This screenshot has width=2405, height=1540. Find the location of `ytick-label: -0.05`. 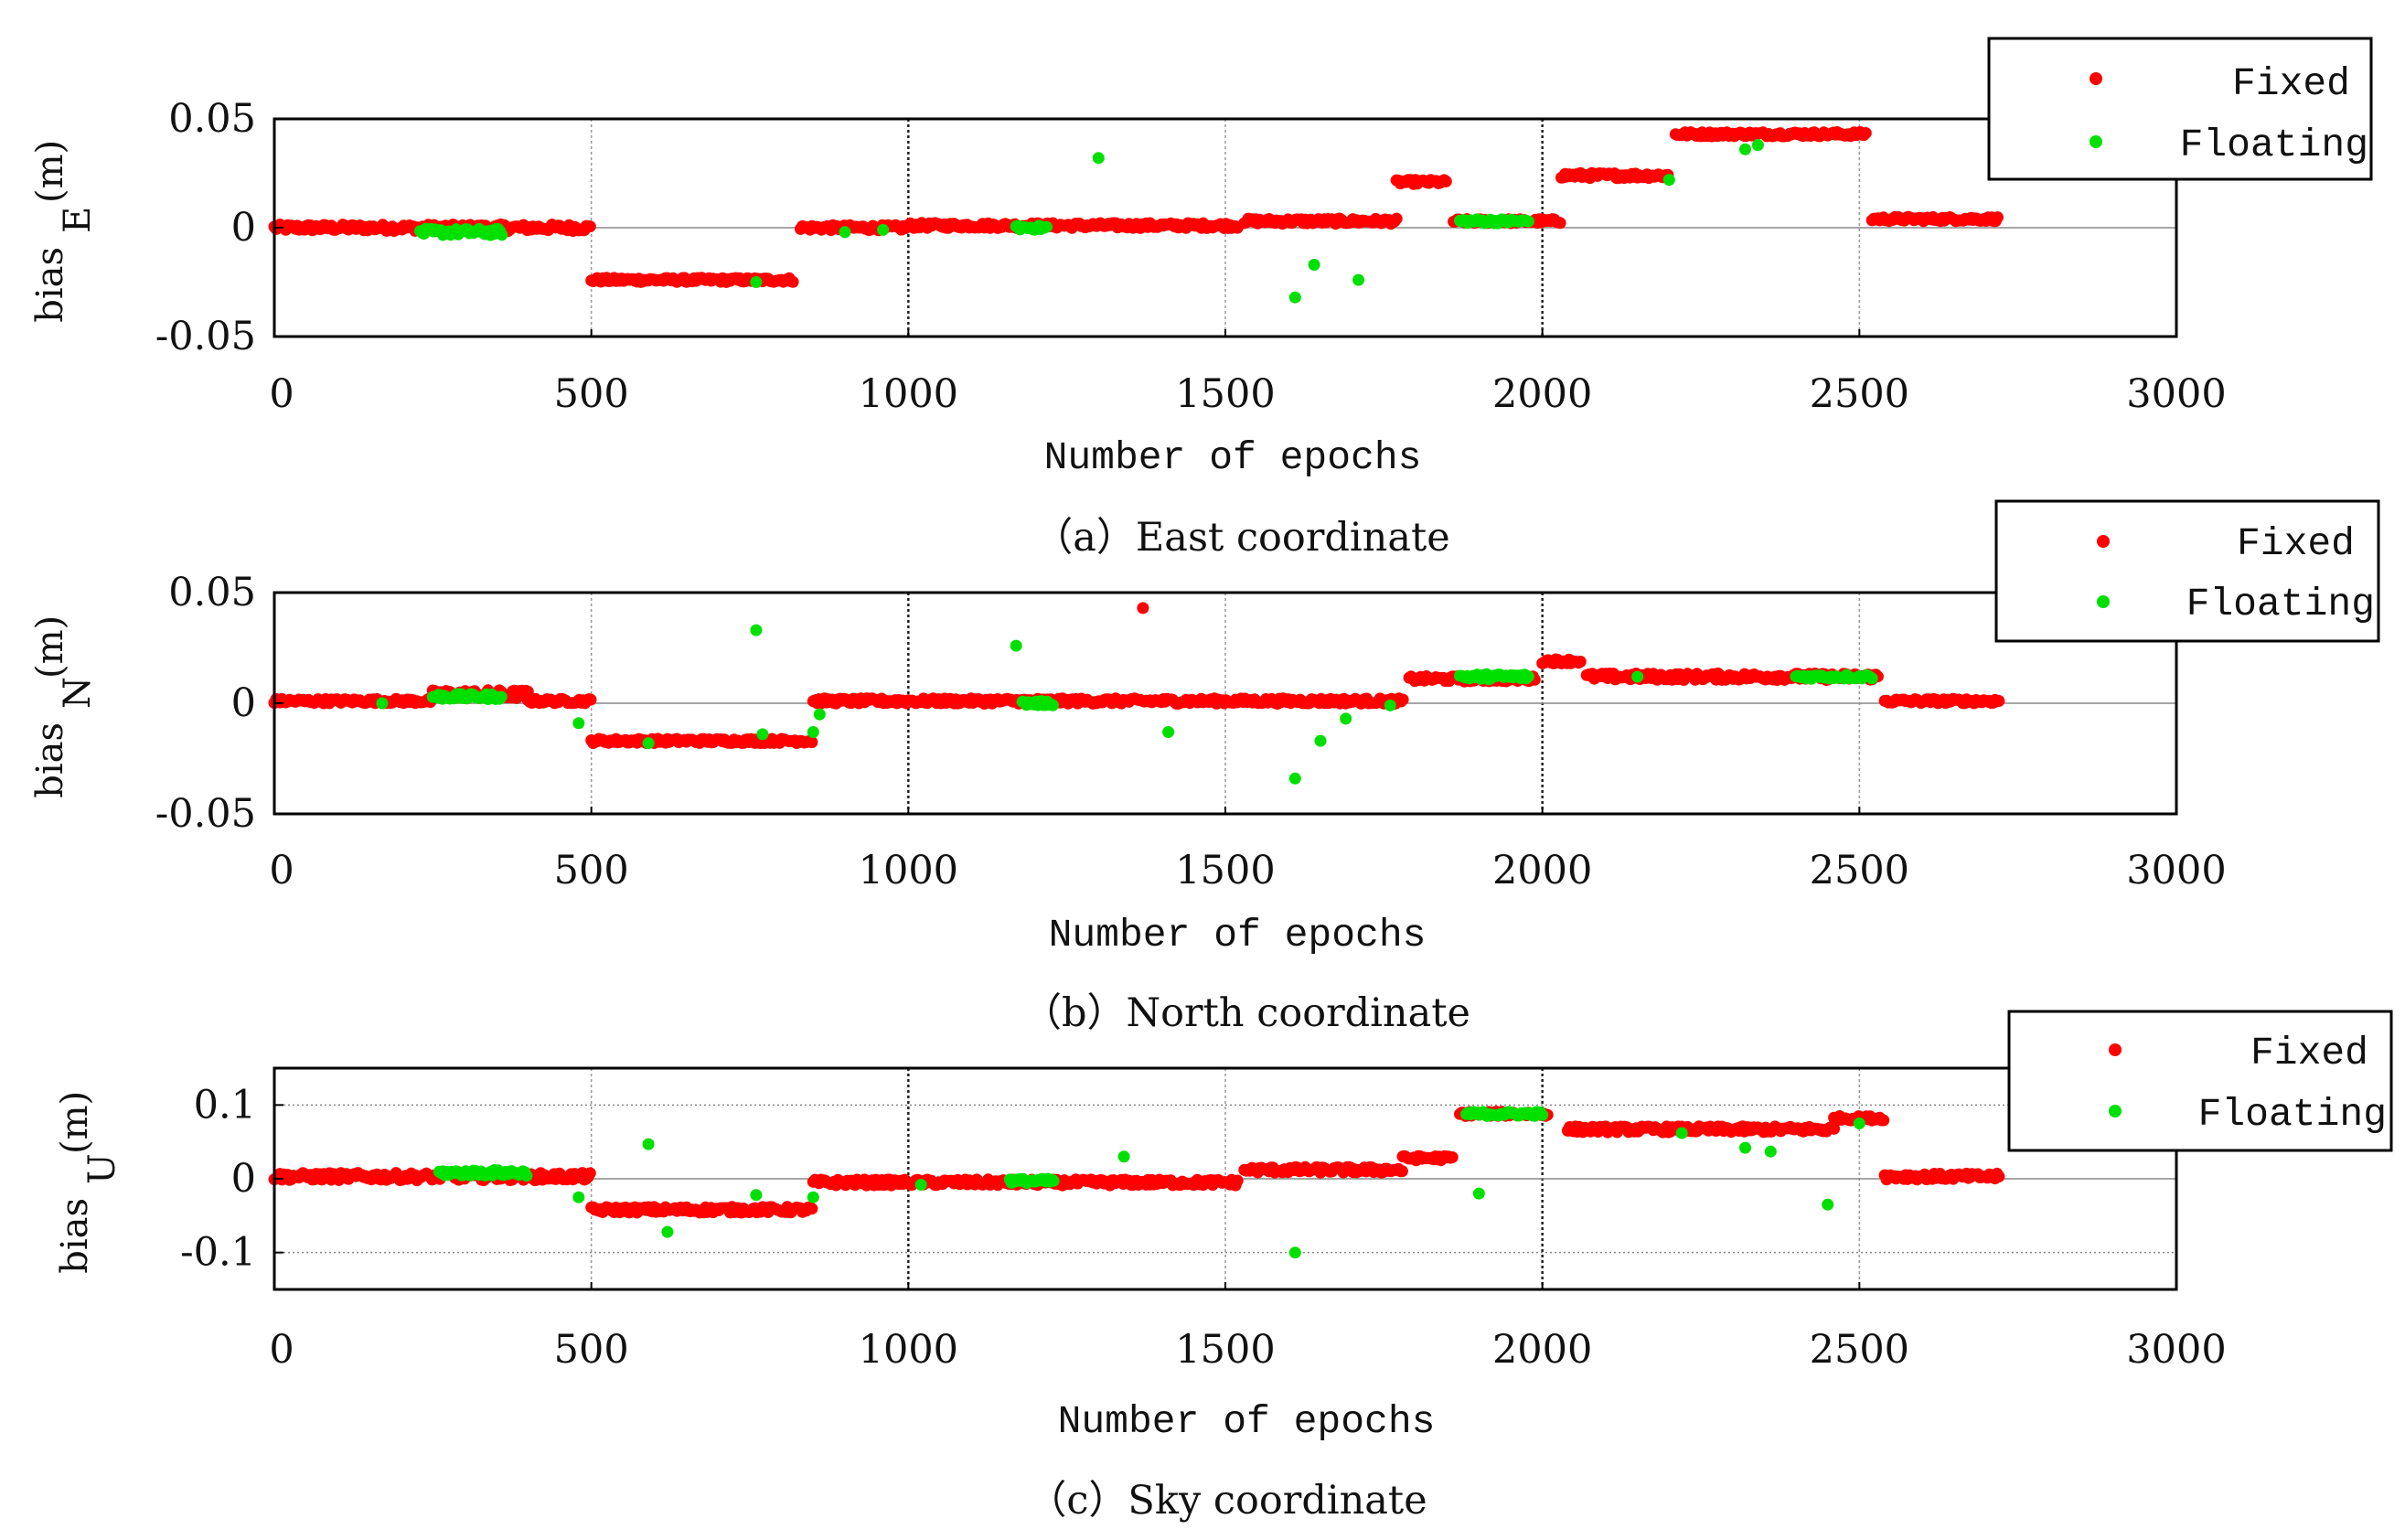

ytick-label: -0.05 is located at coordinates (205, 336).